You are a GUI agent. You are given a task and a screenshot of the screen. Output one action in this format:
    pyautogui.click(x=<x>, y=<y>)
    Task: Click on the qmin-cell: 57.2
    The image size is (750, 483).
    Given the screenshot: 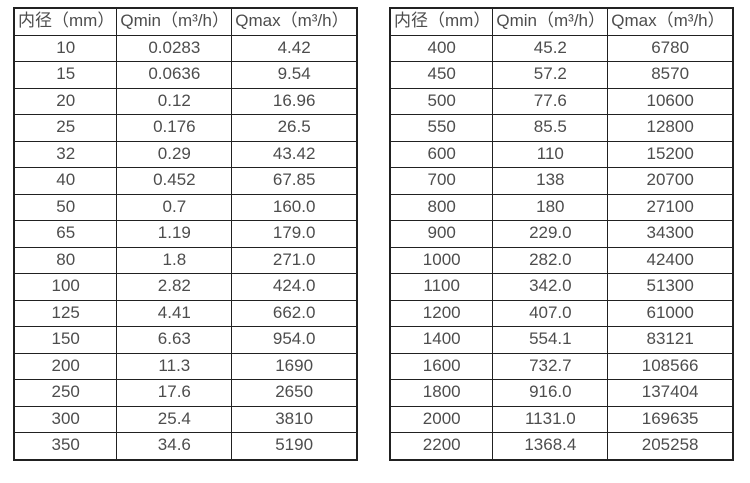 What is the action you would take?
    pyautogui.click(x=550, y=75)
    